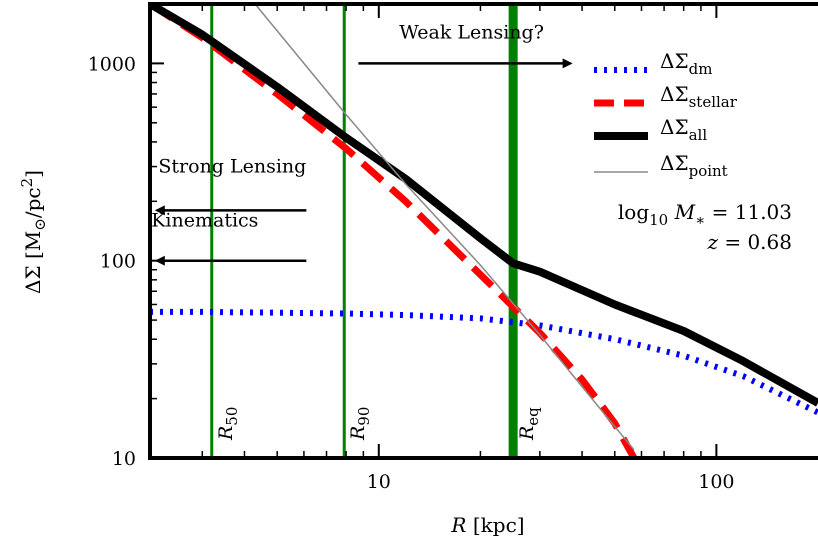  What do you see at coordinates (33, 232) in the screenshot?
I see `y-axis-label: ΔΣ [M⊙/pc2]` at bounding box center [33, 232].